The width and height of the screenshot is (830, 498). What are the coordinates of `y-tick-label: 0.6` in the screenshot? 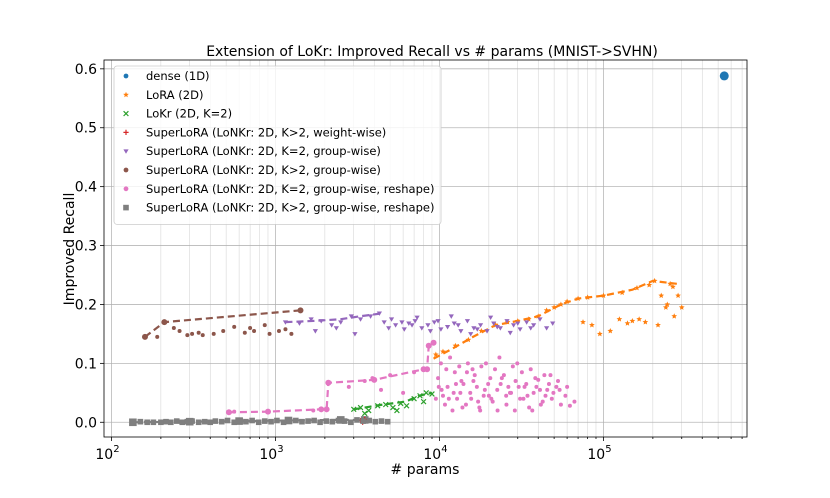 It's located at (86, 70).